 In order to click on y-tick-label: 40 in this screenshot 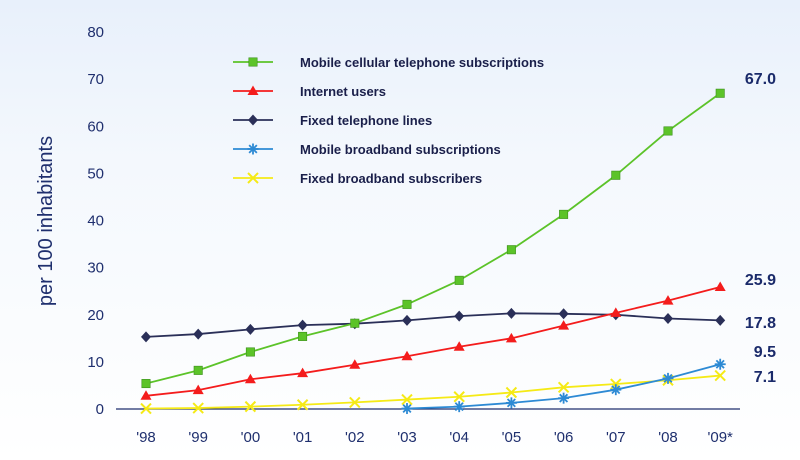, I will do `click(95, 221)`.